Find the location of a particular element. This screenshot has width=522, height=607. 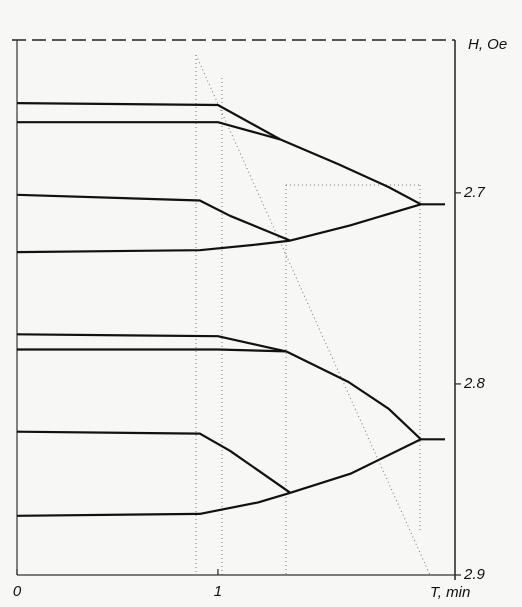

x-tick-label: 1 is located at coordinates (218, 591).